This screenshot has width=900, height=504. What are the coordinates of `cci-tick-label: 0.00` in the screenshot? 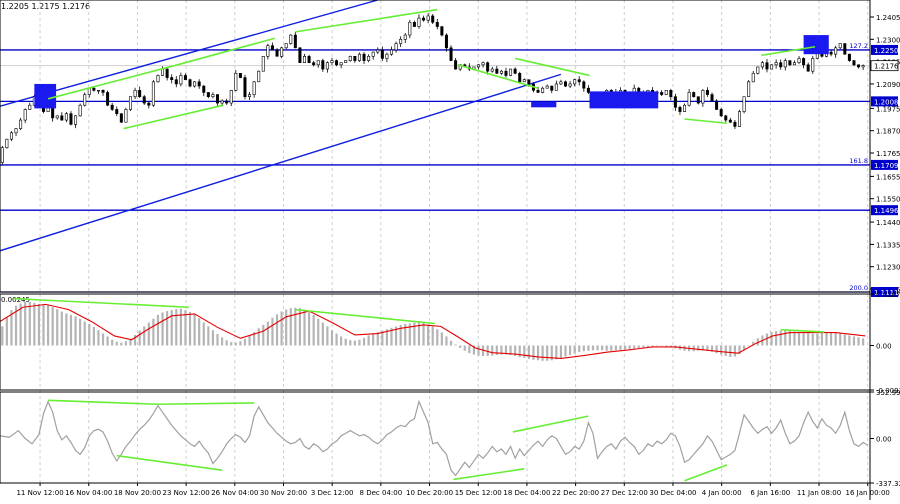 It's located at (884, 440).